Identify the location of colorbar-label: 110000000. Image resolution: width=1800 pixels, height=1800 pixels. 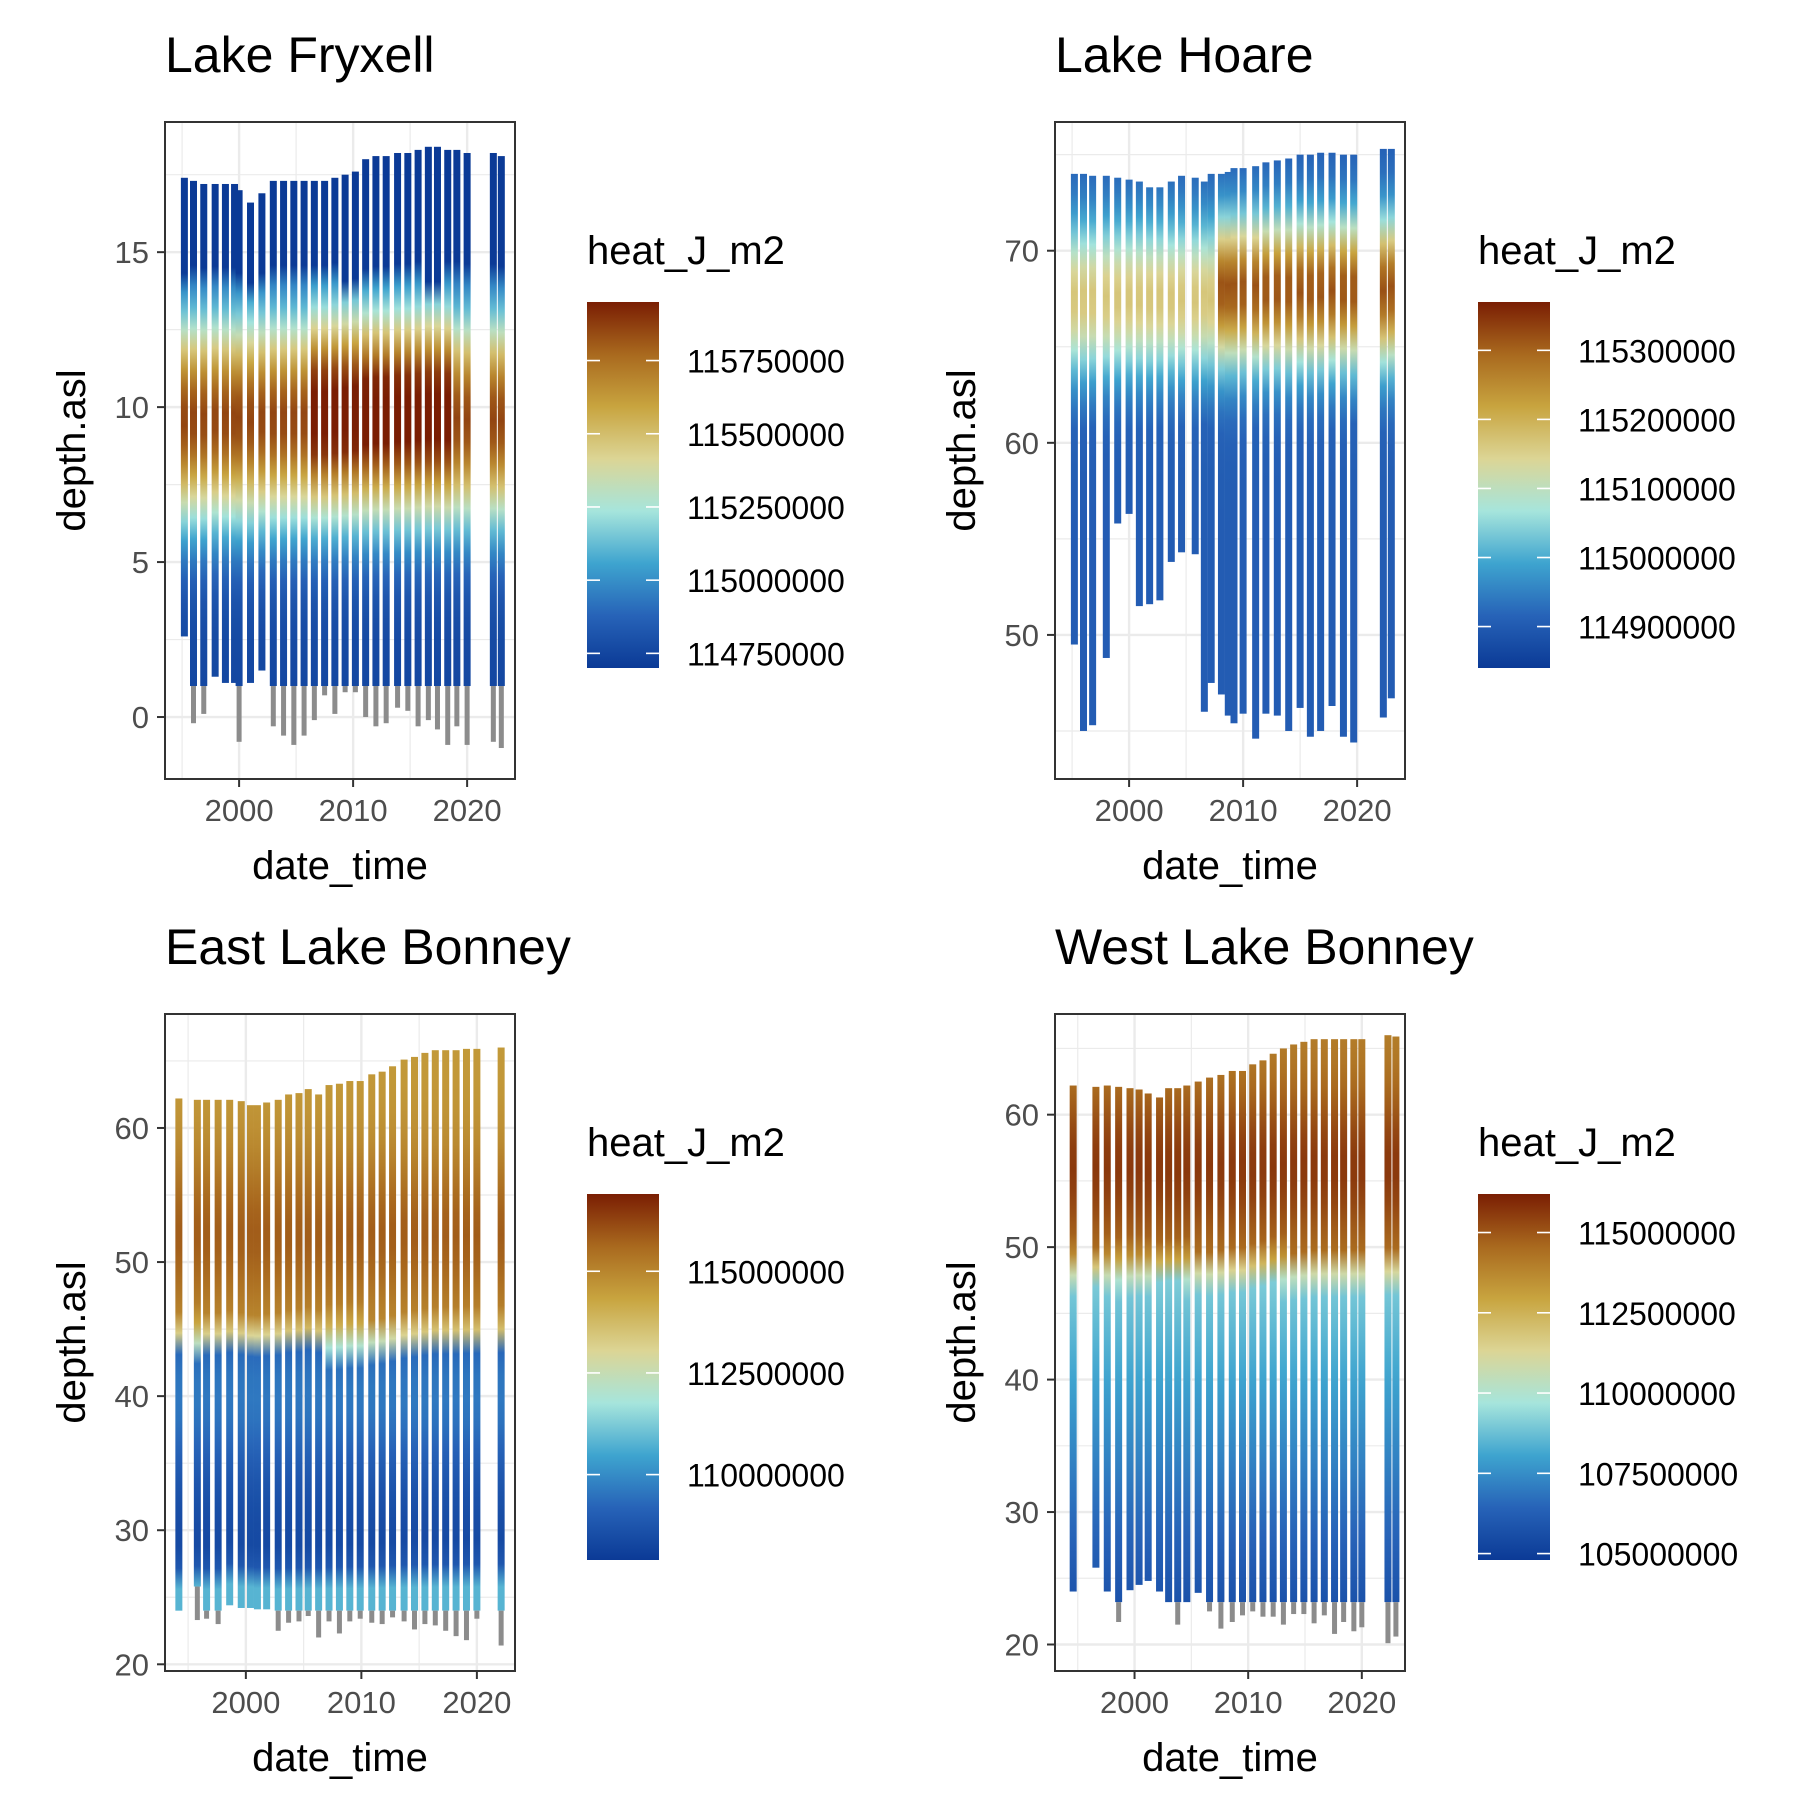
(766, 1476).